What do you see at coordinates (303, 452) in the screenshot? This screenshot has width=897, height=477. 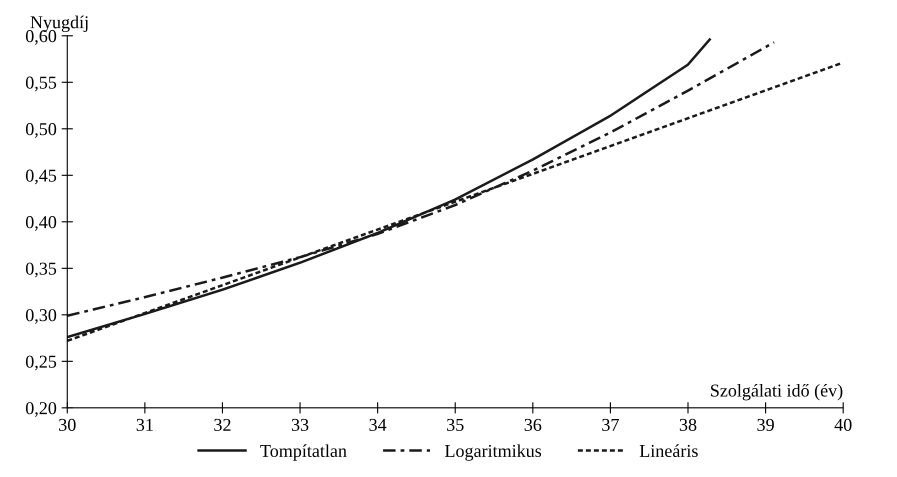 I see `legend-label: Tompítatlan` at bounding box center [303, 452].